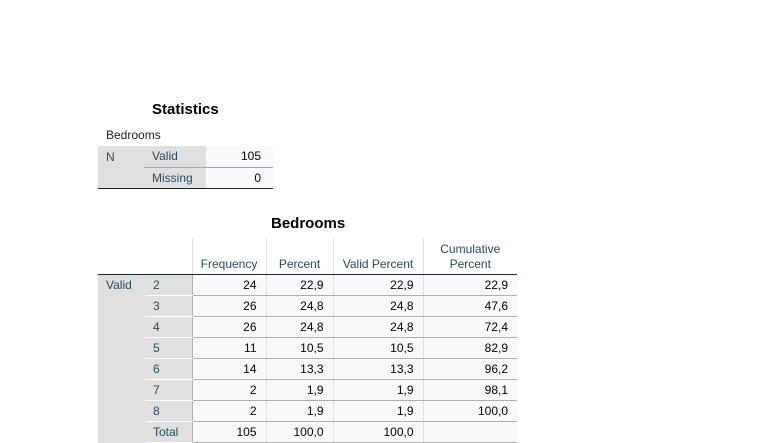  Describe the element at coordinates (377, 256) in the screenshot. I see `header-valid-percent: Valid Percent` at that location.